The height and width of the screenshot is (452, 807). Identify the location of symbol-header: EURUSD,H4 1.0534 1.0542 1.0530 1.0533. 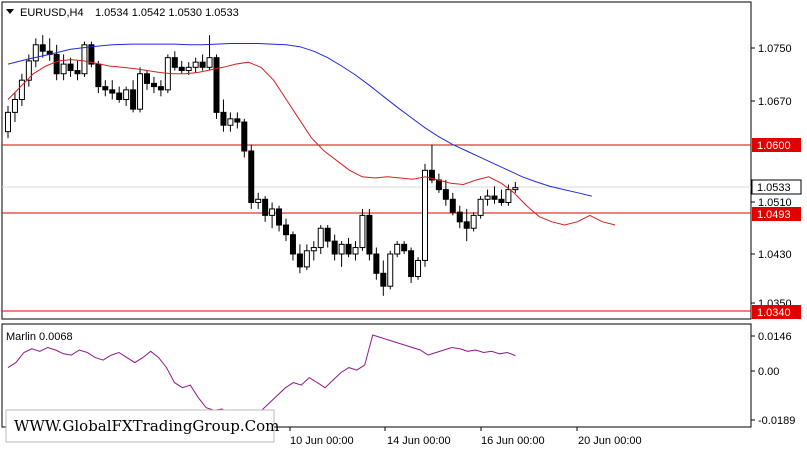
(122, 13).